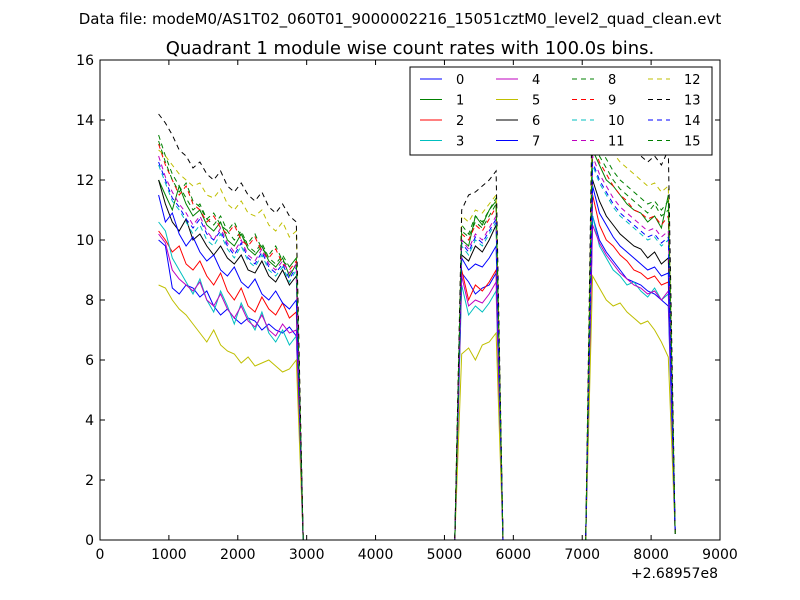 Image resolution: width=800 pixels, height=600 pixels. I want to click on legend-label-2: 2, so click(460, 121).